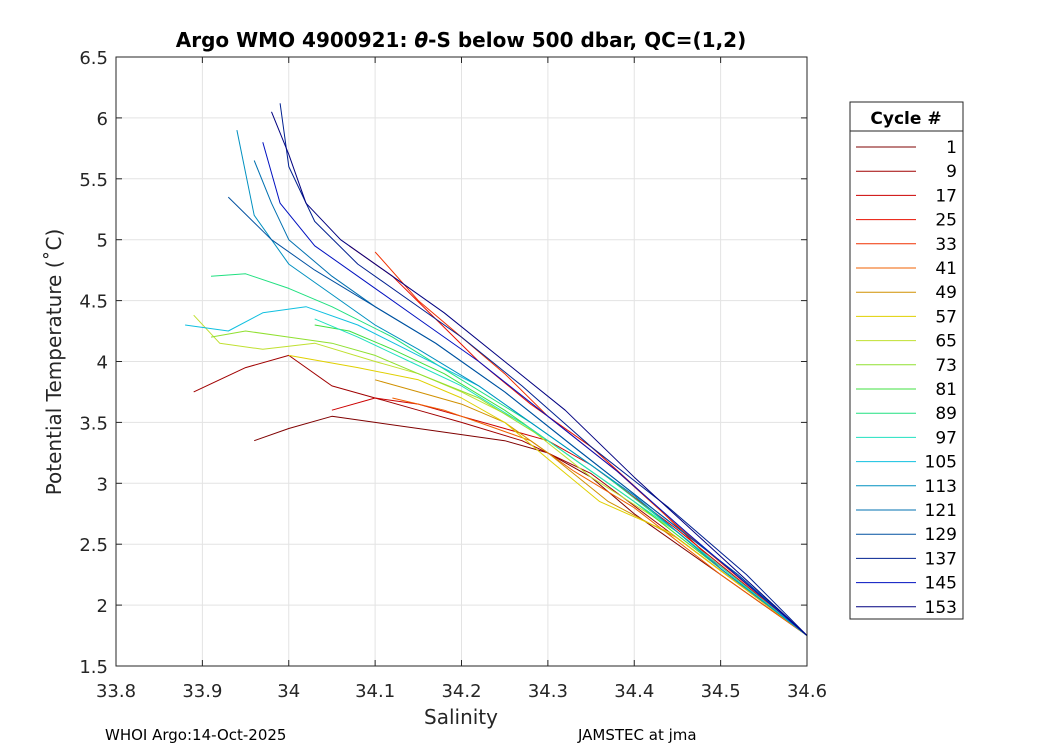 This screenshot has width=1050, height=750. I want to click on x-tick-label: 34.6, so click(807, 691).